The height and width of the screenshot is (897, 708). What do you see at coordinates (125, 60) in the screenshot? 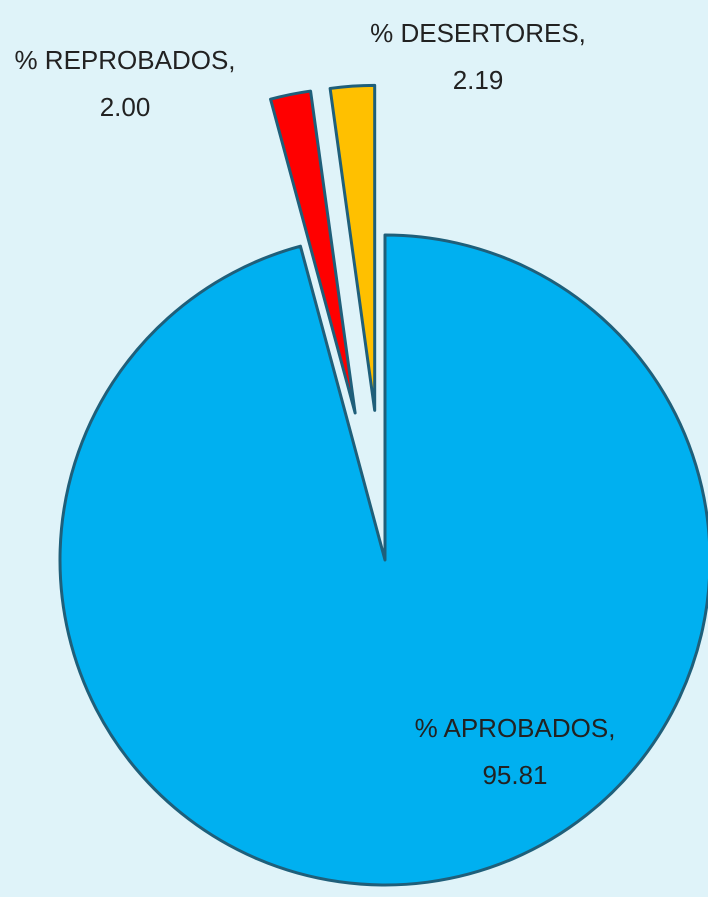
I see `slice-name: % REPROBADOS,` at bounding box center [125, 60].